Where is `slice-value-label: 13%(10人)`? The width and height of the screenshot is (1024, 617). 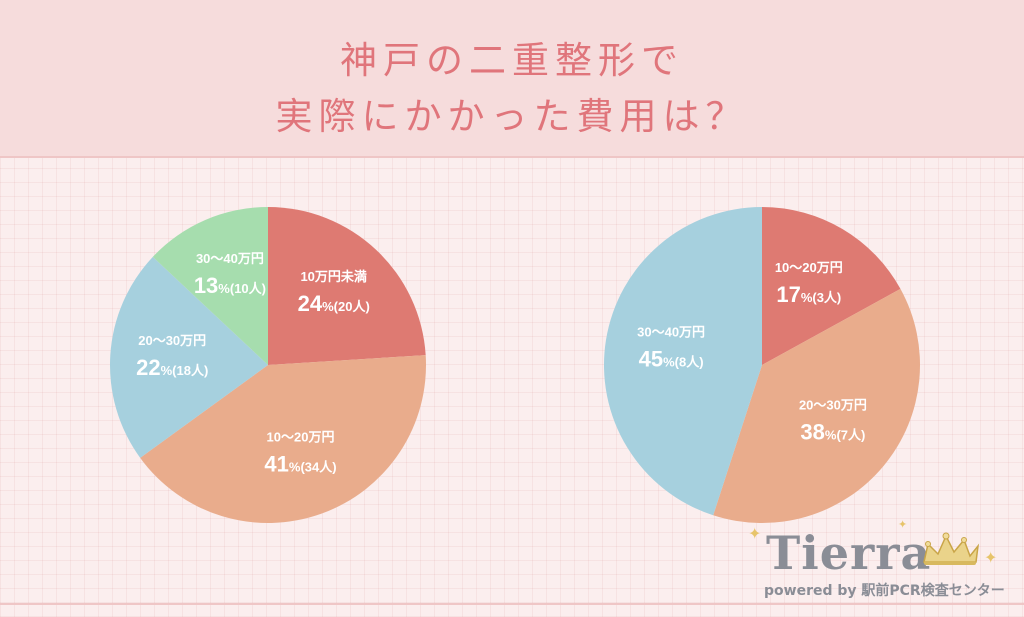 slice-value-label: 13%(10人) is located at coordinates (230, 285).